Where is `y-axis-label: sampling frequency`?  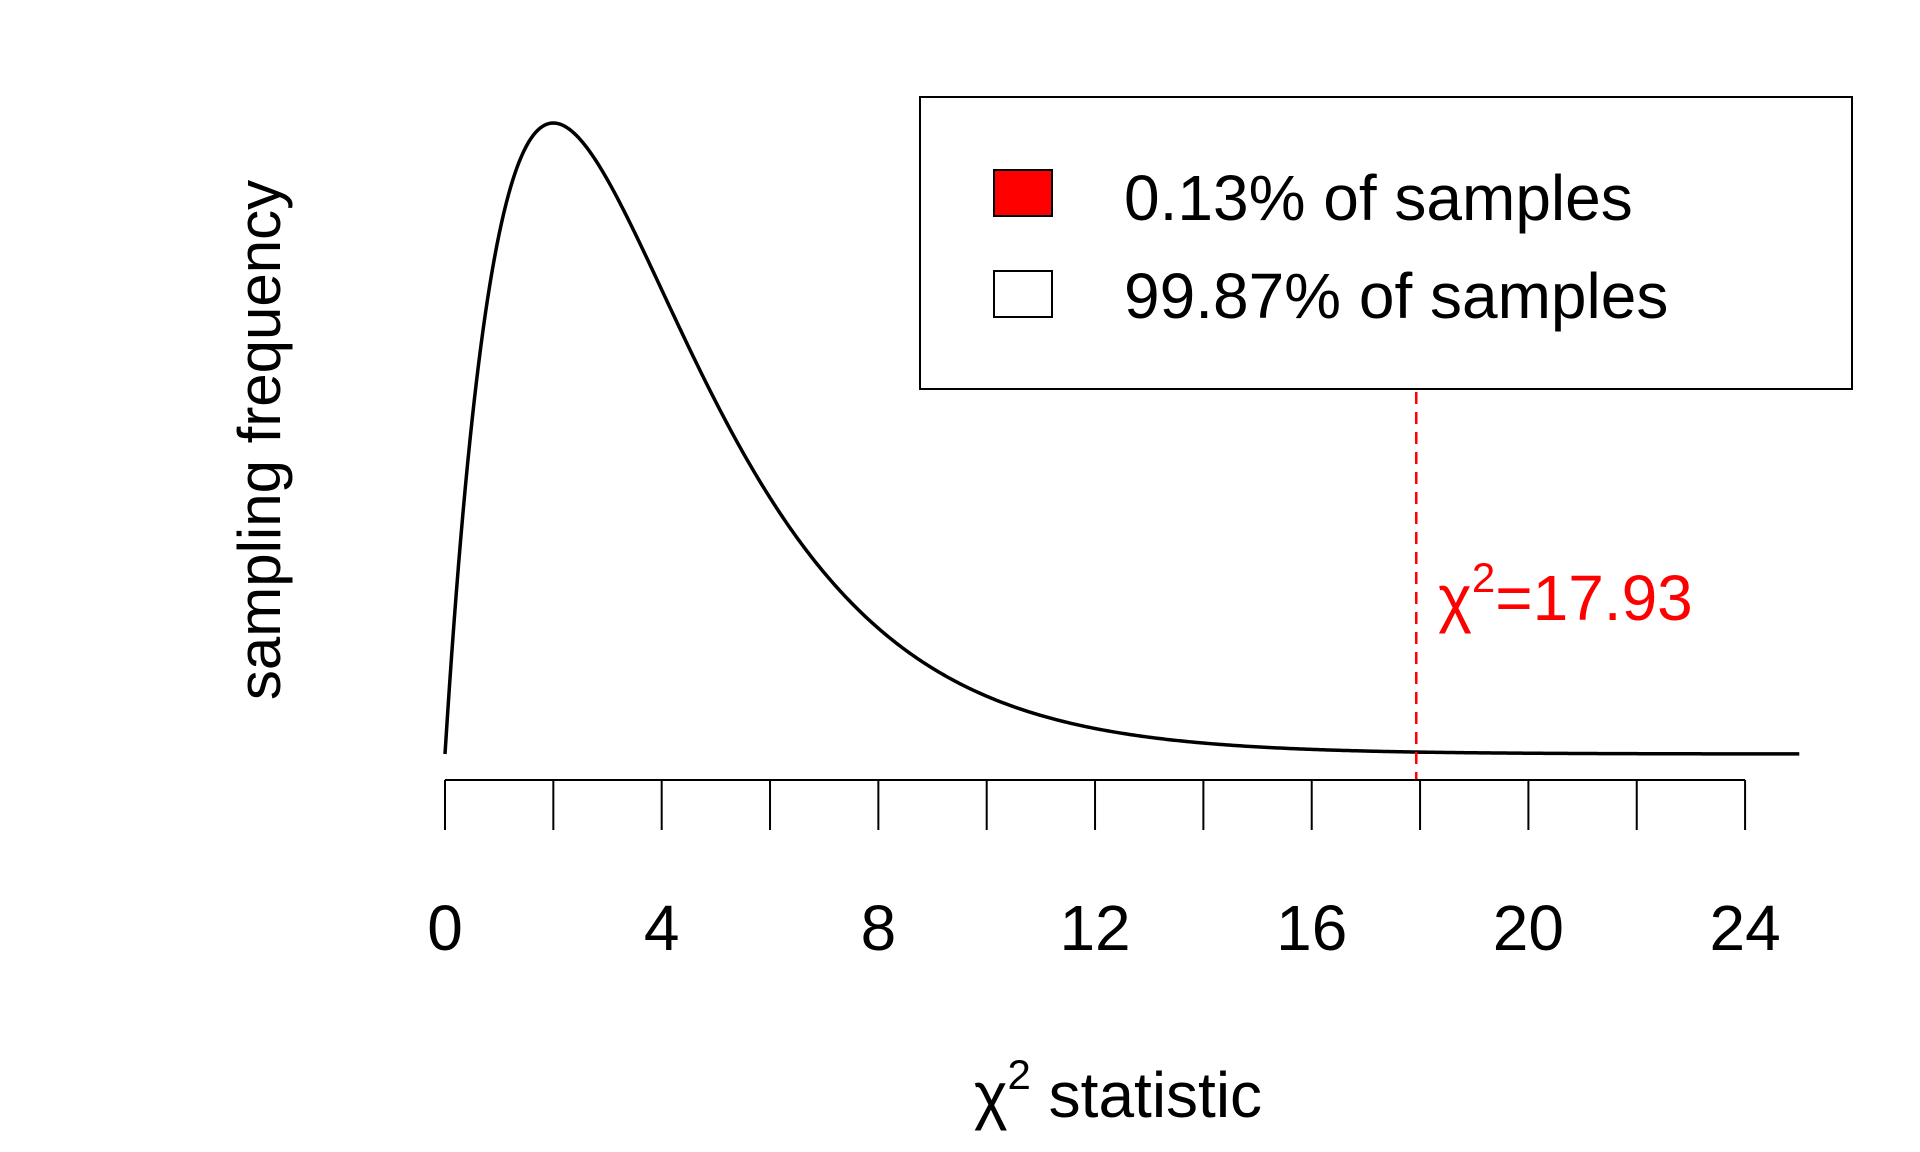 y-axis-label: sampling frequency is located at coordinates (259, 440).